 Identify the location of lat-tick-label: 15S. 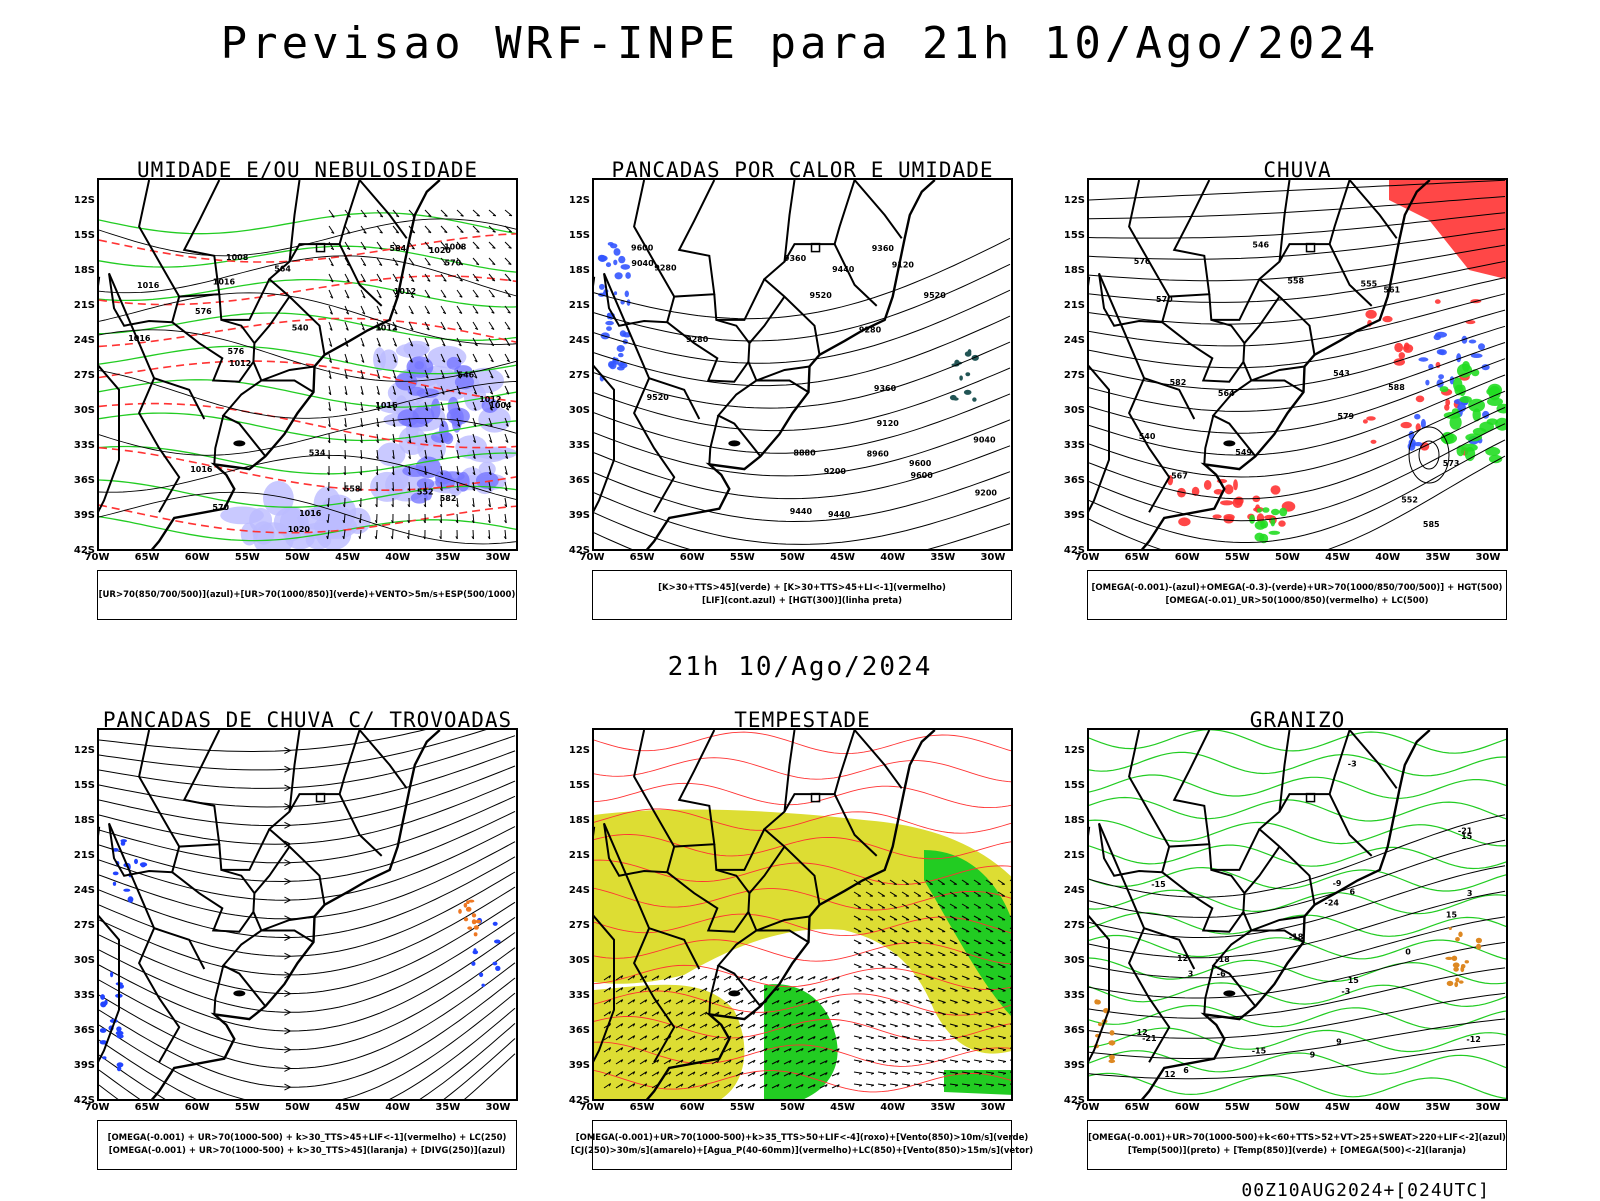
(84, 785).